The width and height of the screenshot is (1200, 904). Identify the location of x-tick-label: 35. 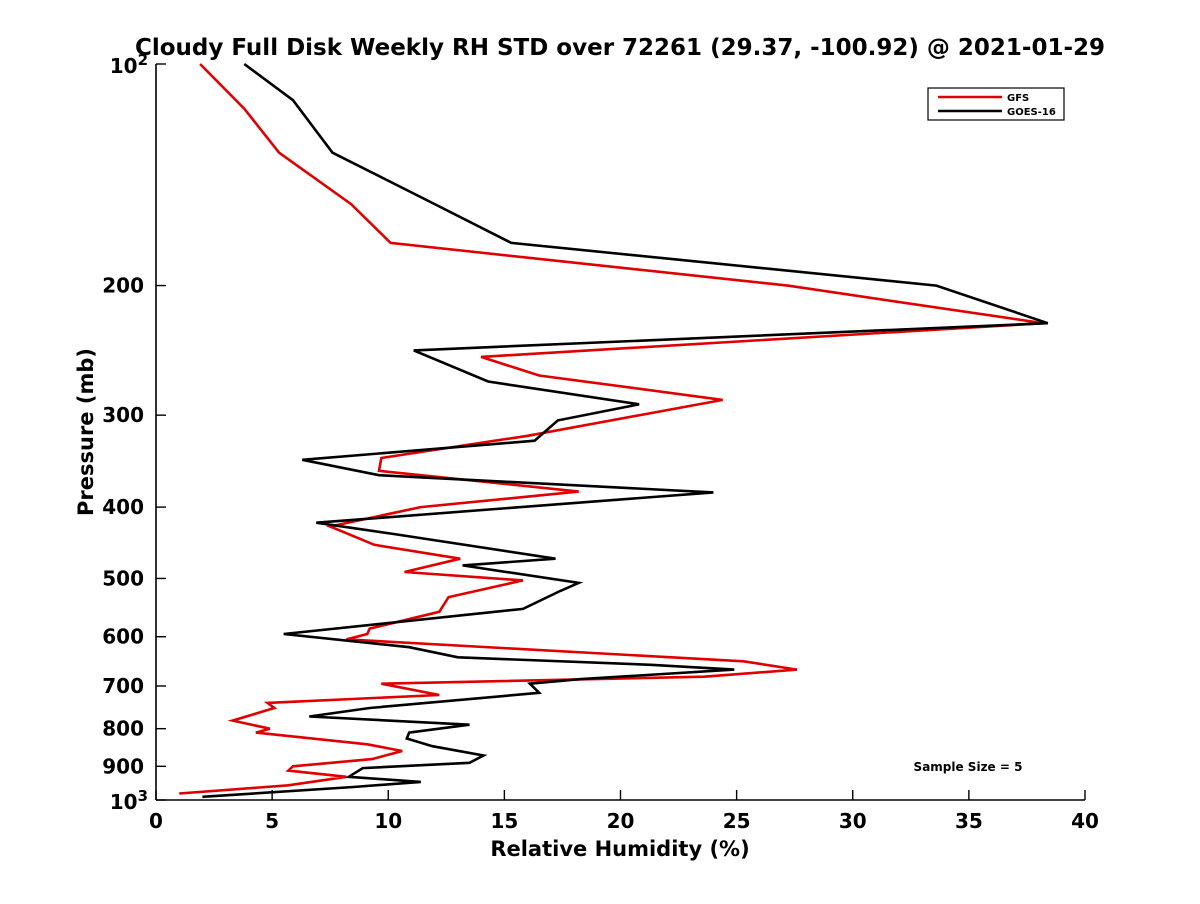
(969, 821).